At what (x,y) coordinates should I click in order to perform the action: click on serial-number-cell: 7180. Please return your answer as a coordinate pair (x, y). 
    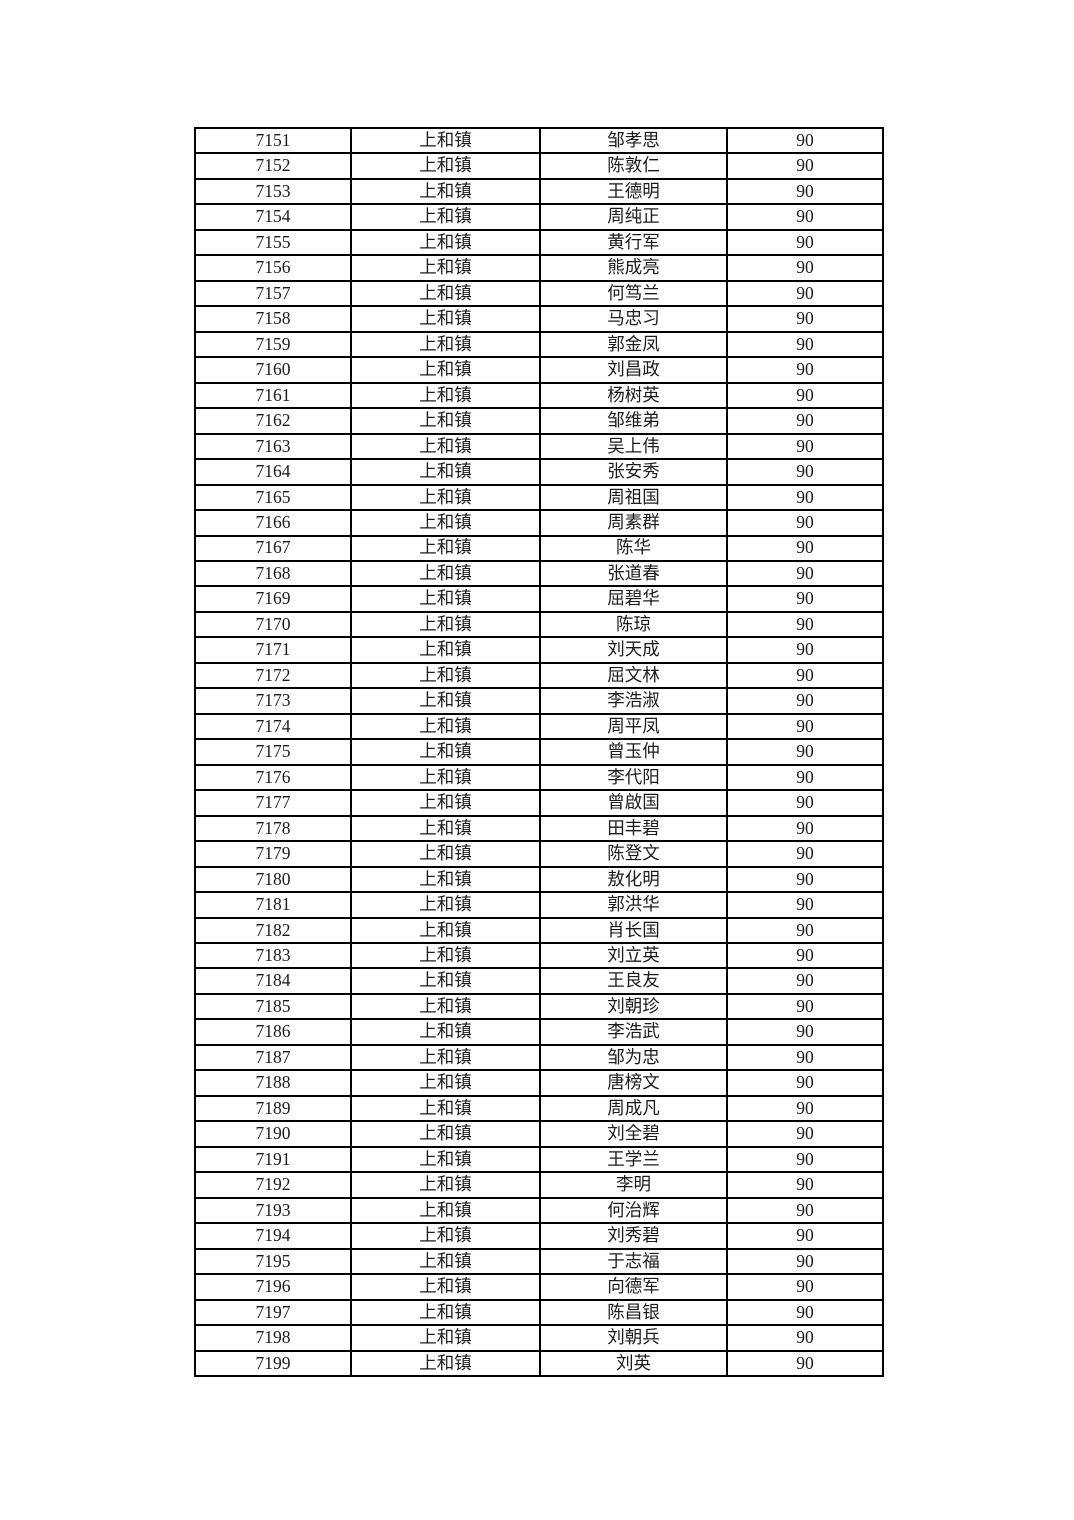
    Looking at the image, I should click on (273, 879).